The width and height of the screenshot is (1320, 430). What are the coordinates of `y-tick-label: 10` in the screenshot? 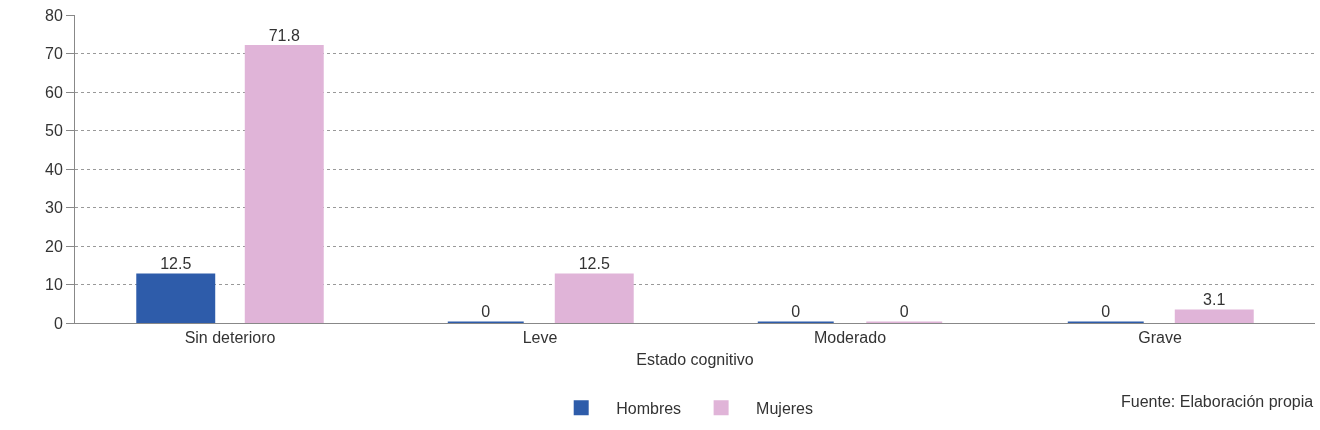 It's located at (54, 285).